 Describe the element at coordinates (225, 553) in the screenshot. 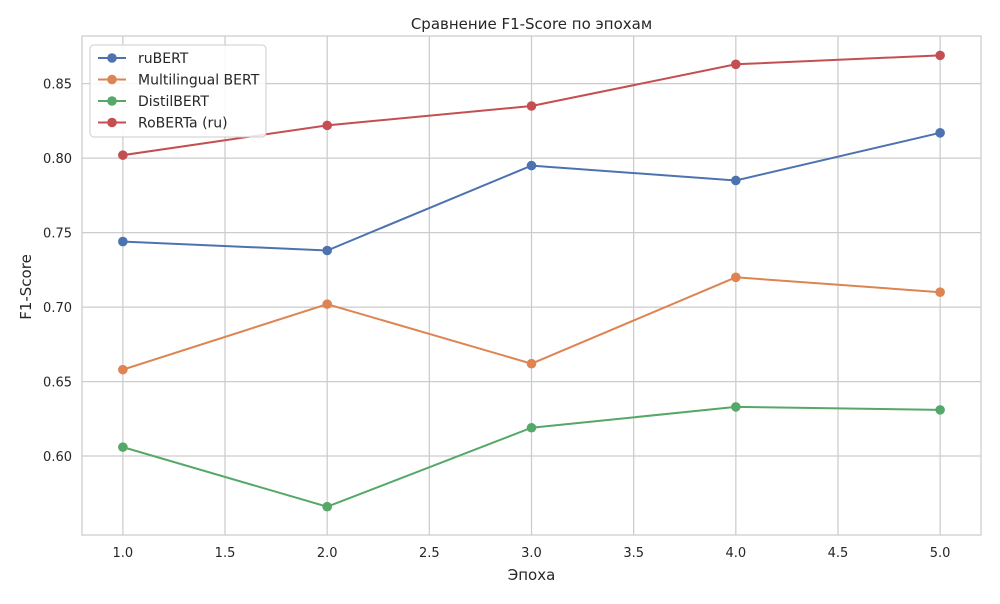

I see `x-tick-label: 1.5` at that location.